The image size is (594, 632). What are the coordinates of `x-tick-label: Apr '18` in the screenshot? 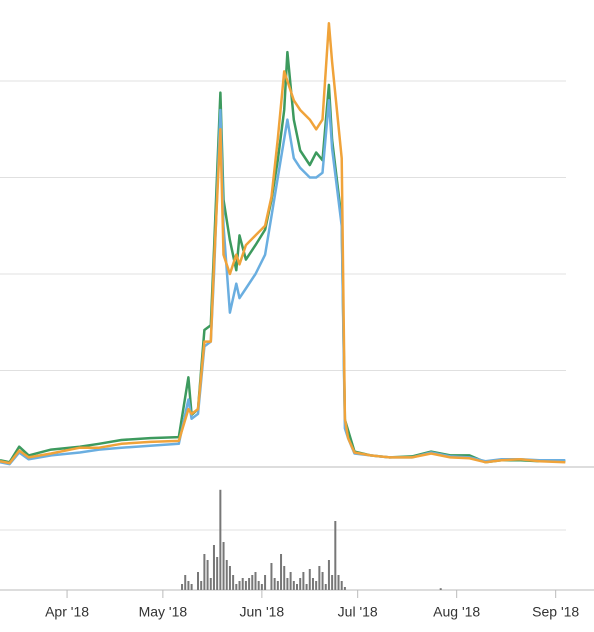 It's located at (67, 612).